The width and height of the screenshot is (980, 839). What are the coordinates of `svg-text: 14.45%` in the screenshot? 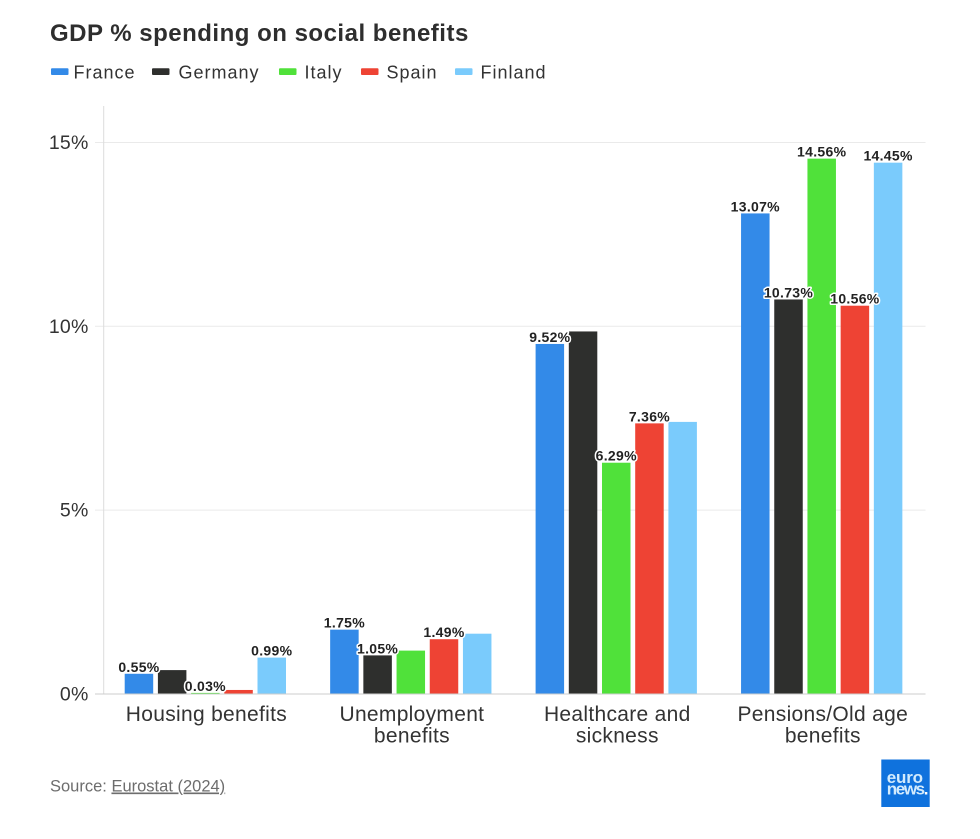 It's located at (888, 156).